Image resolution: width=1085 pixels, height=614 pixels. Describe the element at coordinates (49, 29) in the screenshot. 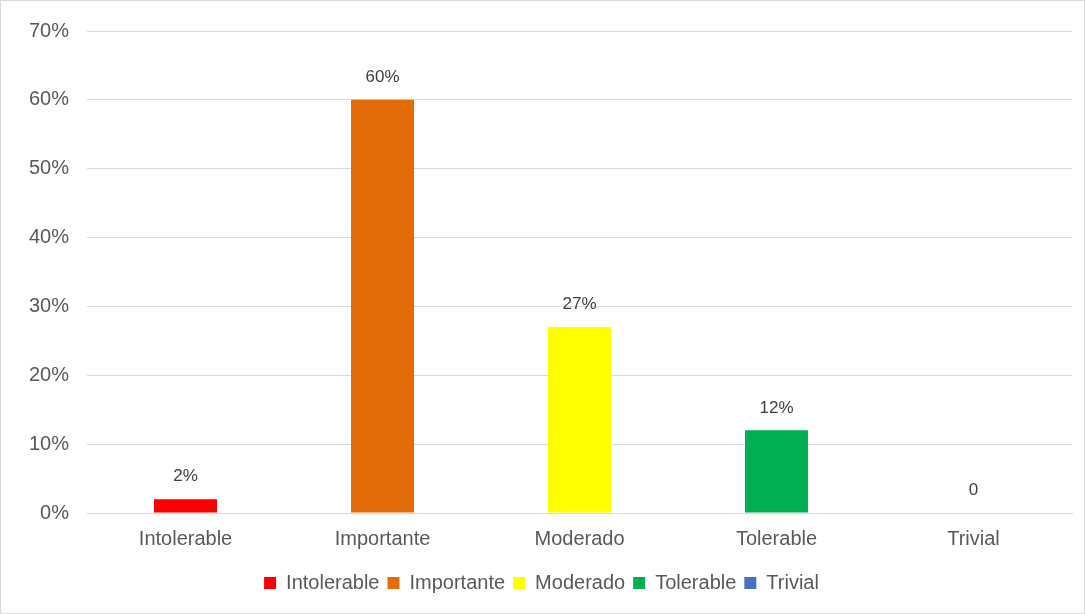

I see `y-tick-label: 70%` at that location.